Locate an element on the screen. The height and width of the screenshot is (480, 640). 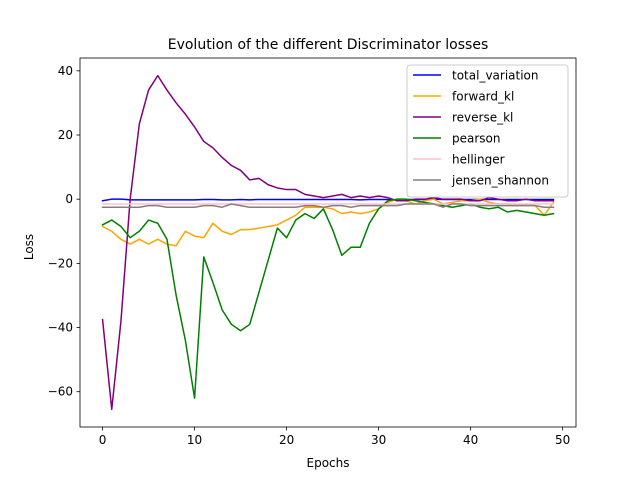
y-axis: −60 −40 −20 0 20 40 is located at coordinates (64, 231).